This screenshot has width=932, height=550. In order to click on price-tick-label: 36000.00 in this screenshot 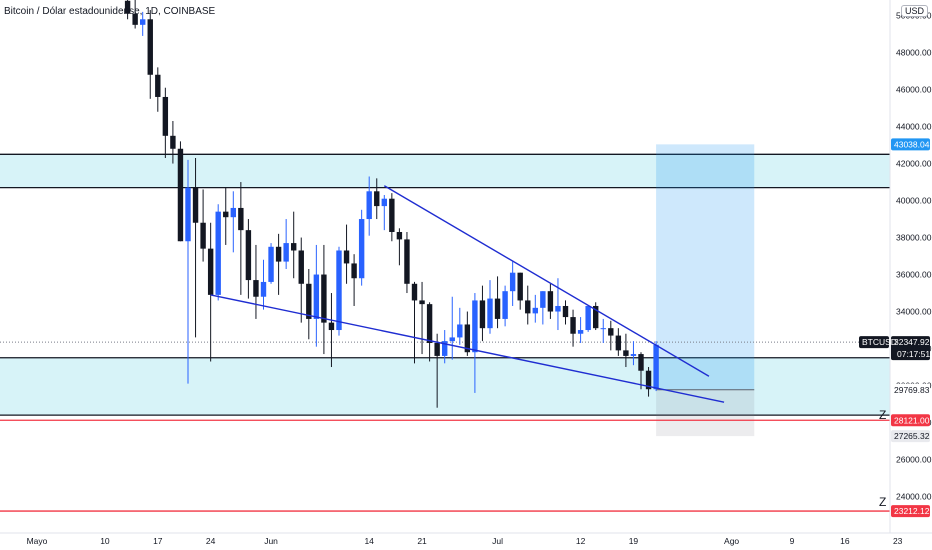, I will do `click(914, 275)`.